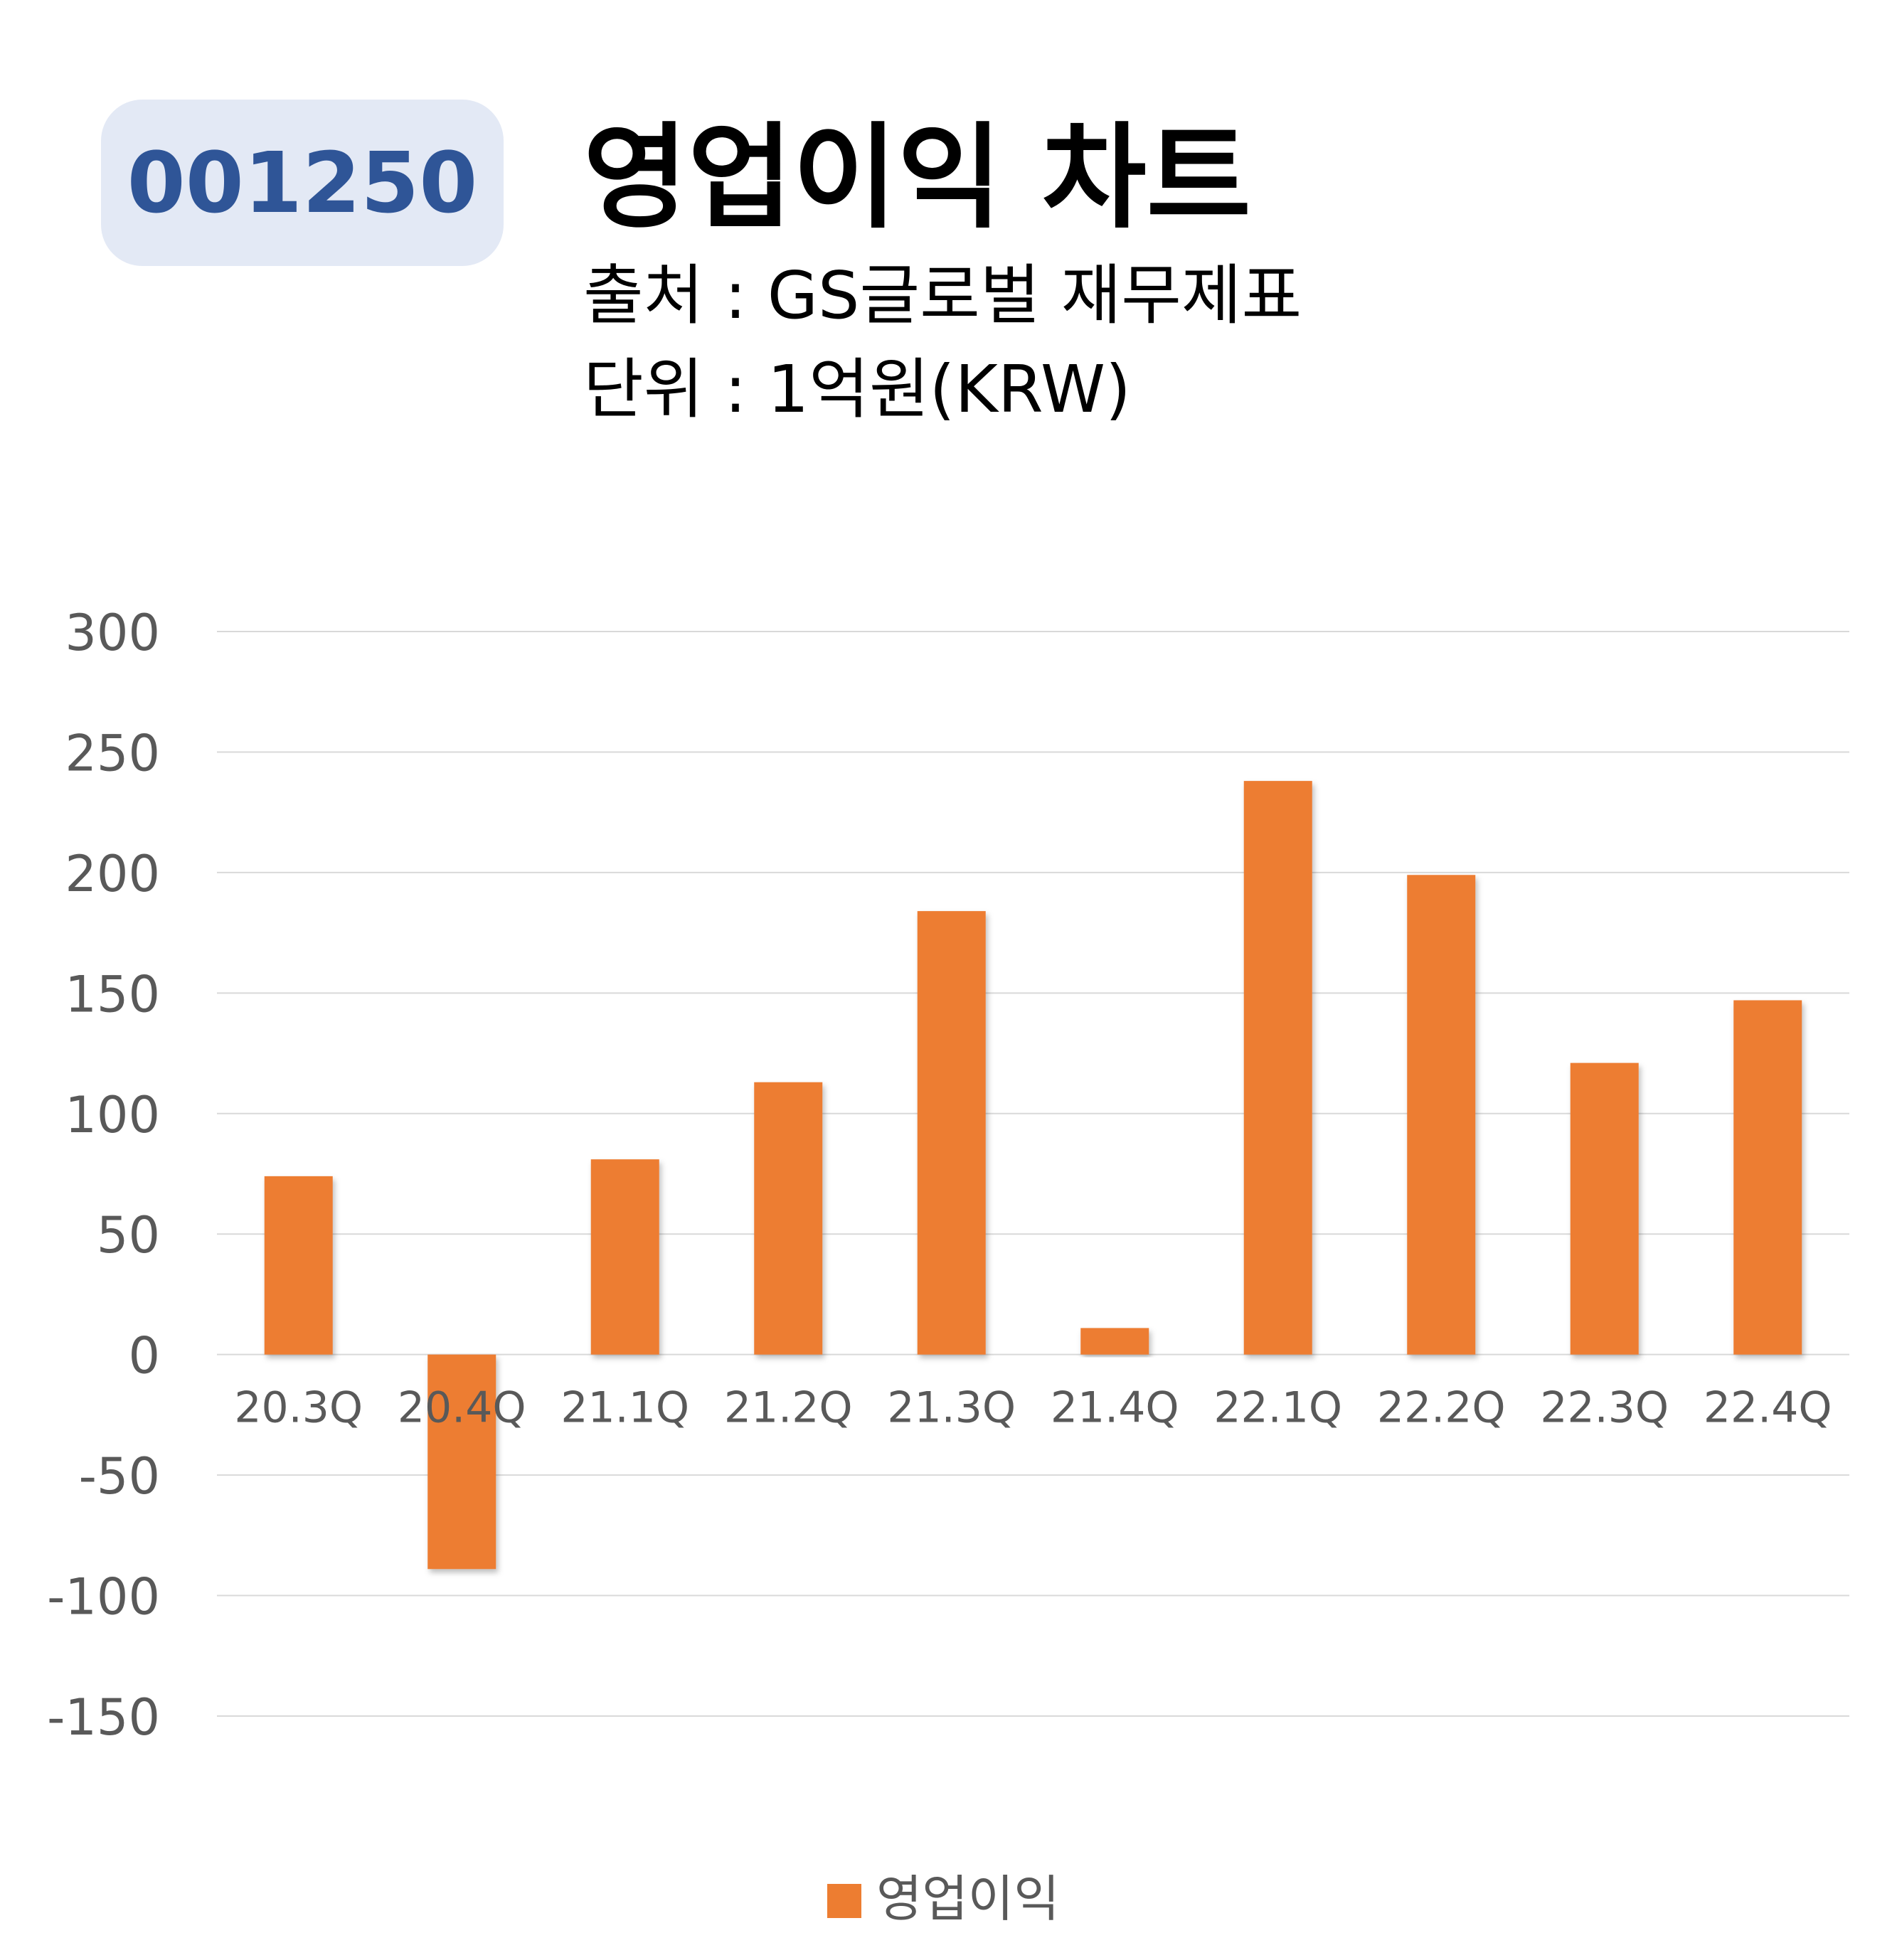 This screenshot has height=1960, width=1897. Describe the element at coordinates (104, 1597) in the screenshot. I see `y-tick-label: -100` at that location.